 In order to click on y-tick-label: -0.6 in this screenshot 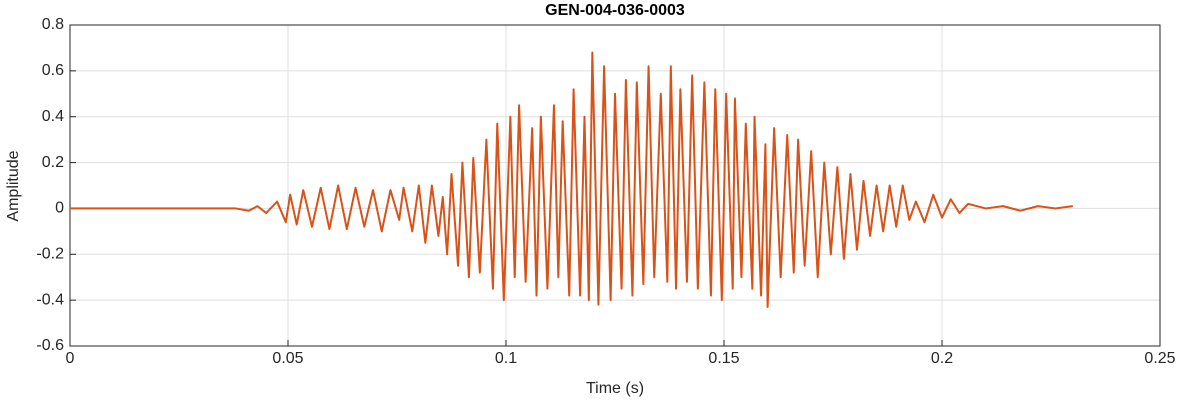, I will do `click(50, 345)`.